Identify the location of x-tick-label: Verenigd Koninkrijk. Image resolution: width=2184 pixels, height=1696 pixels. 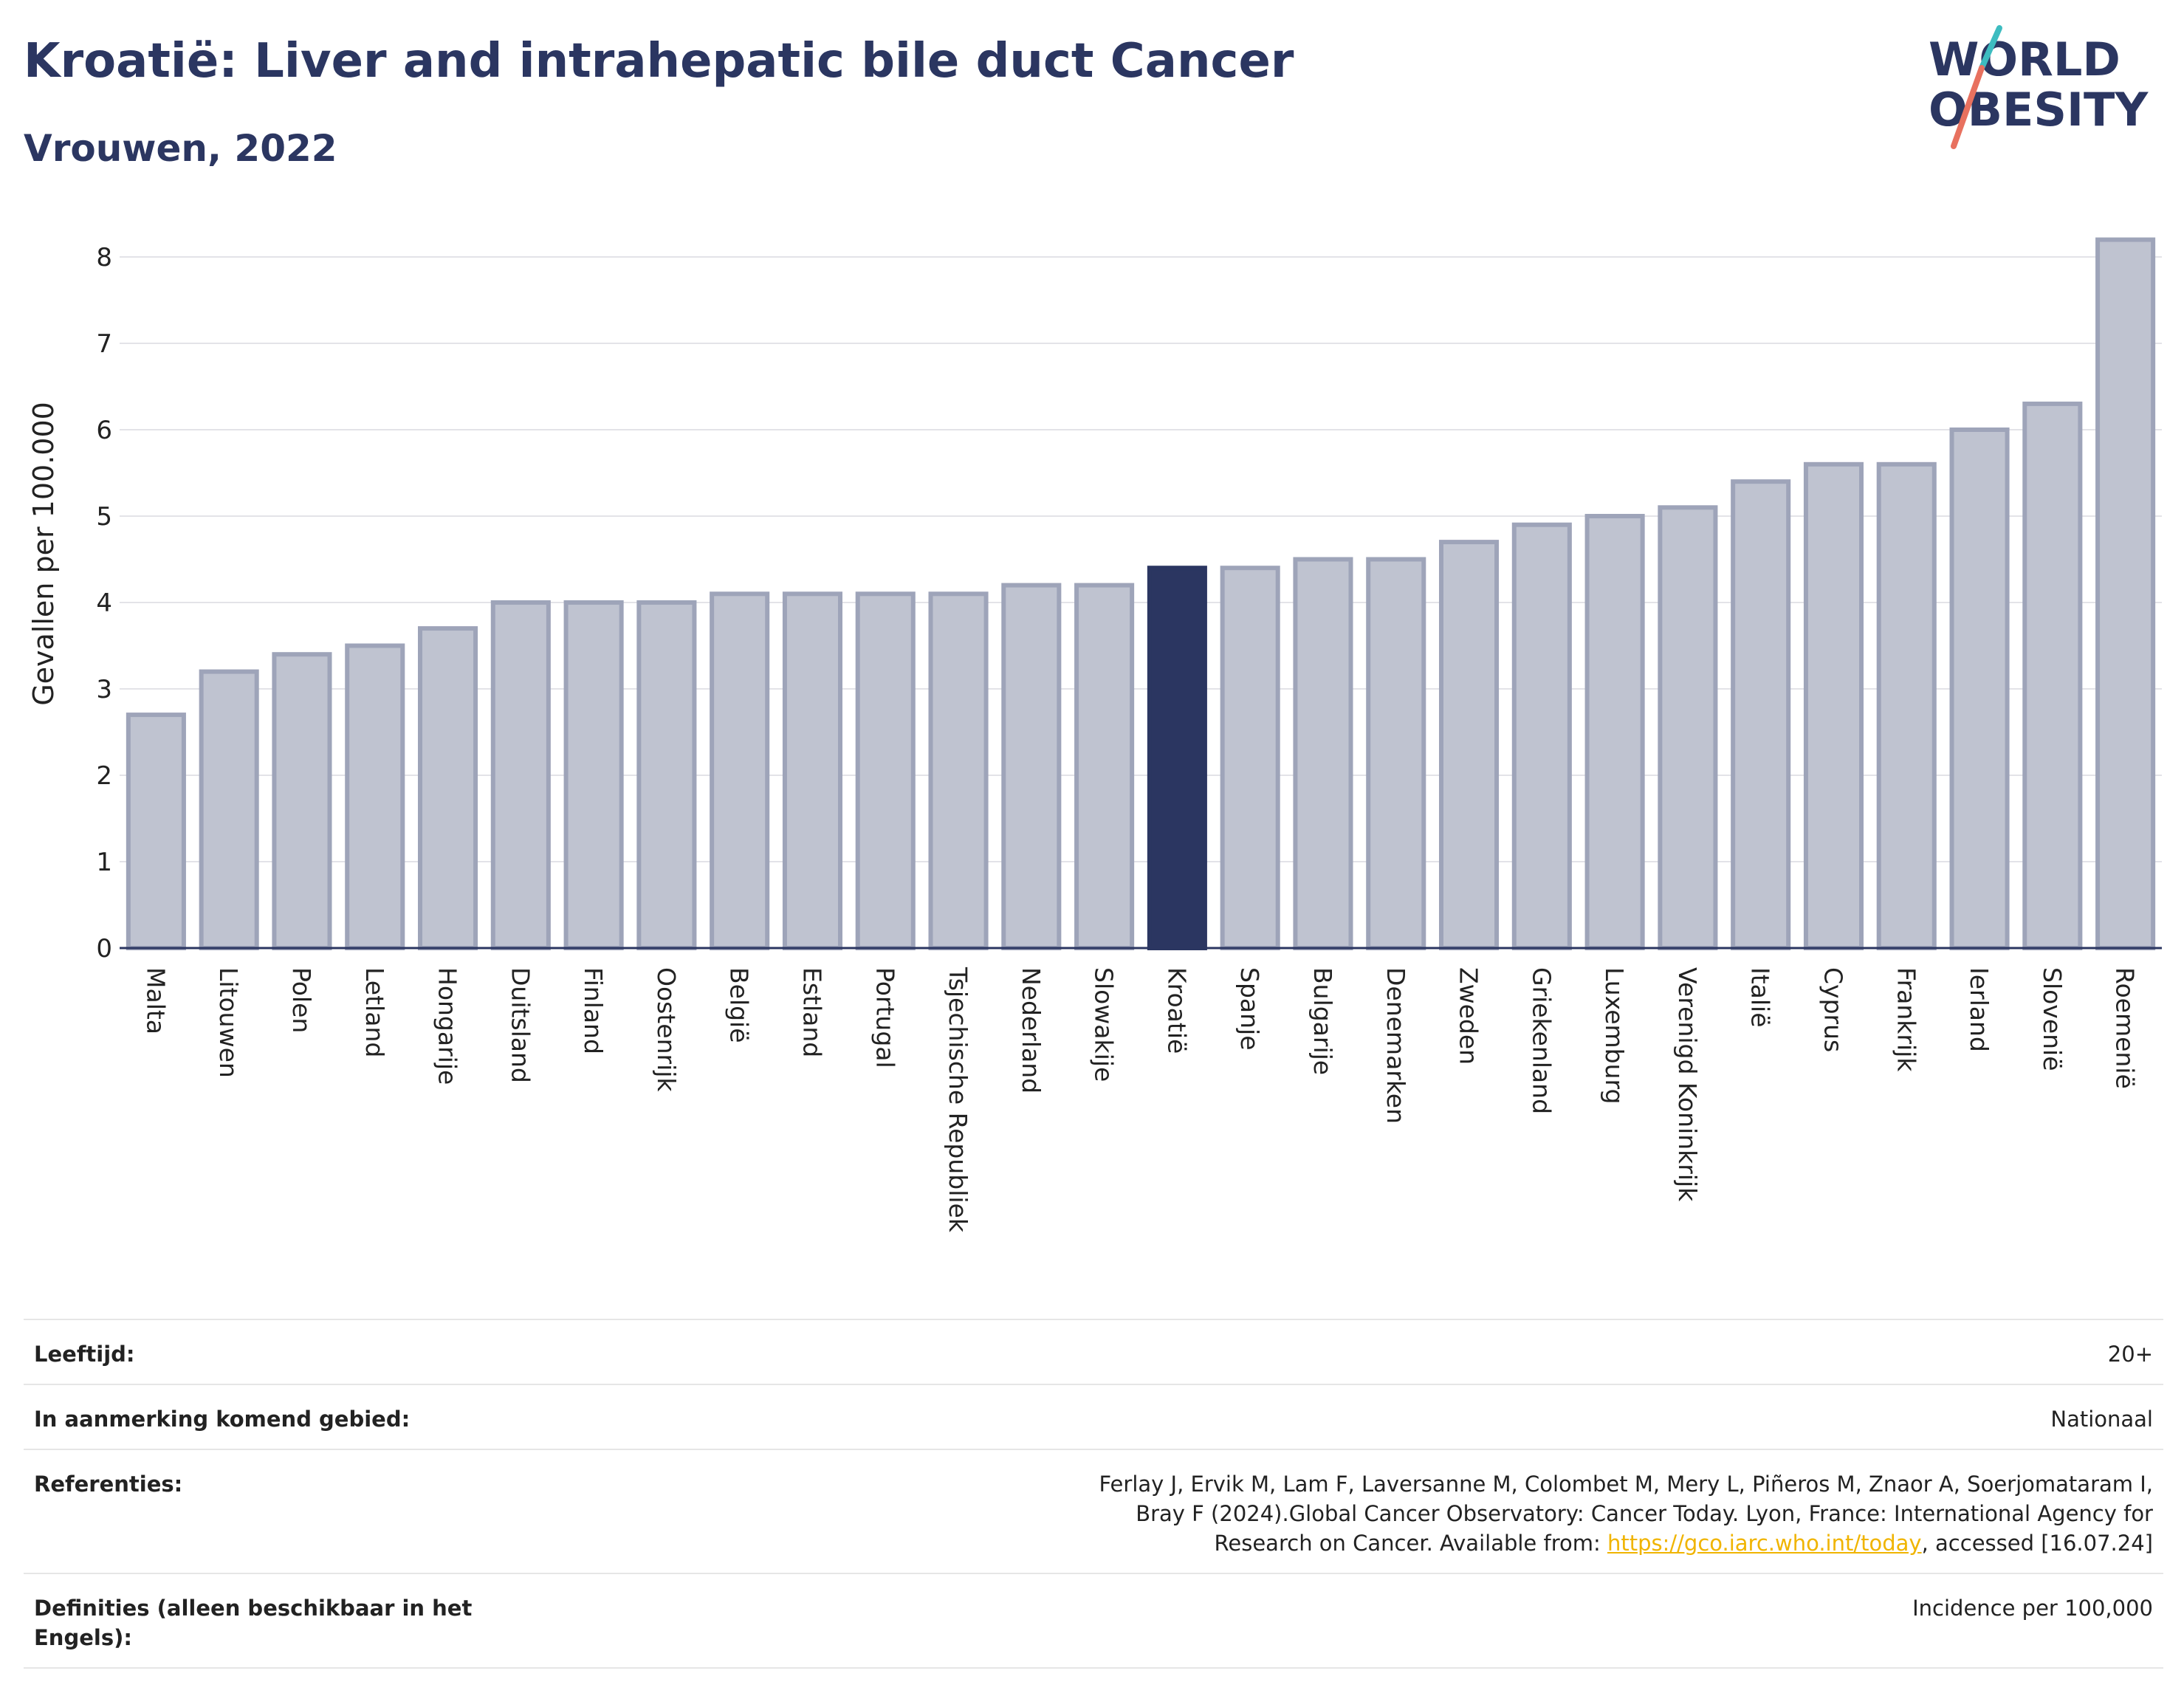
(1688, 1084).